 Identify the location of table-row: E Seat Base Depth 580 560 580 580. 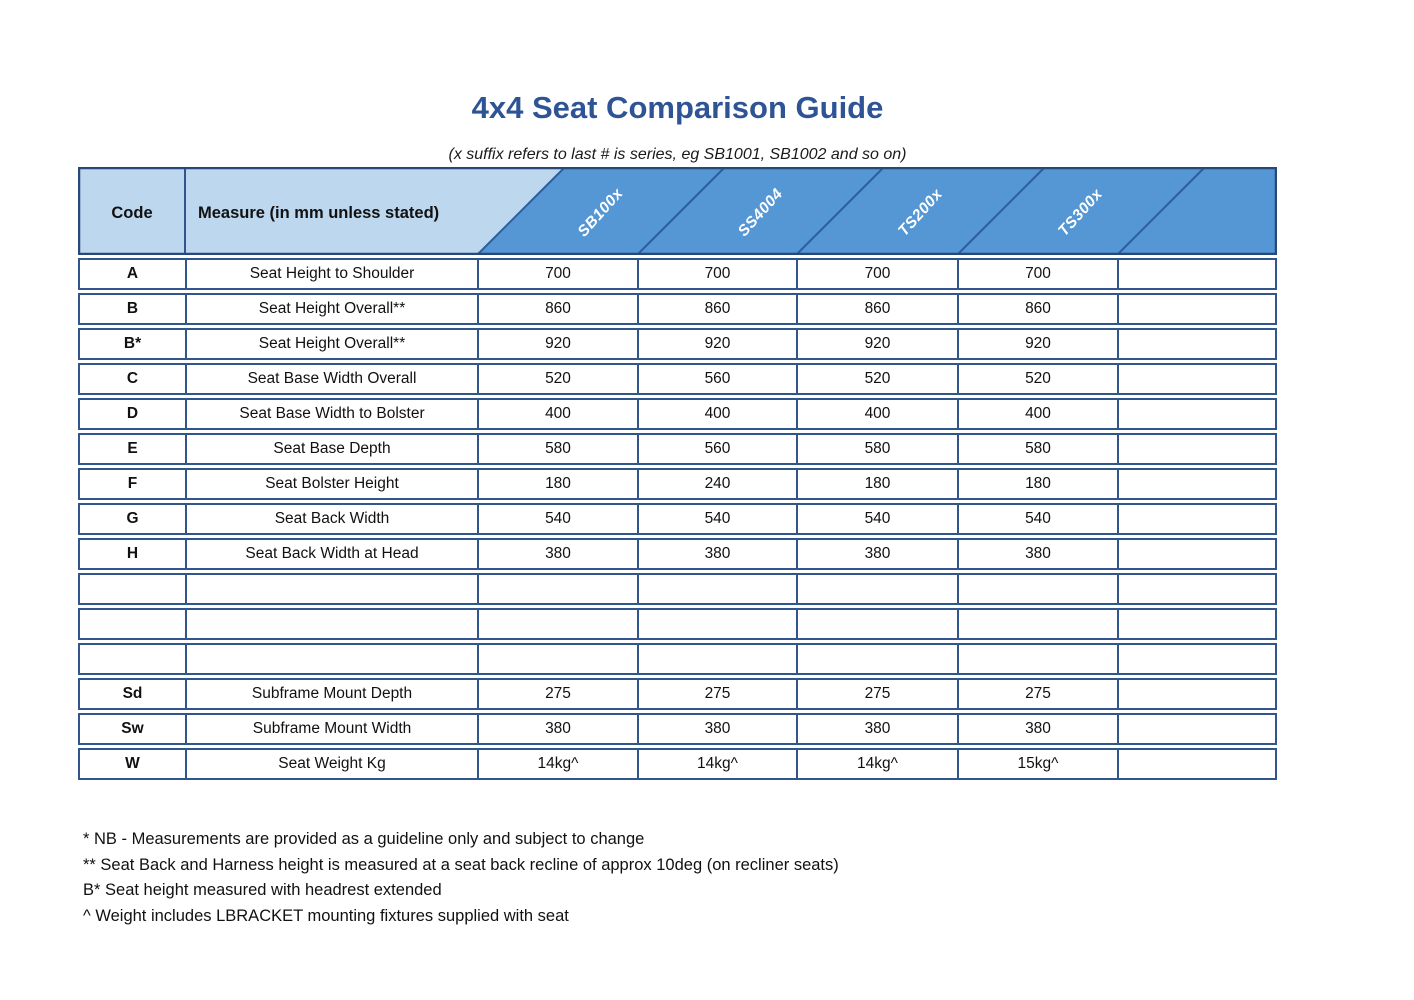
(677, 449).